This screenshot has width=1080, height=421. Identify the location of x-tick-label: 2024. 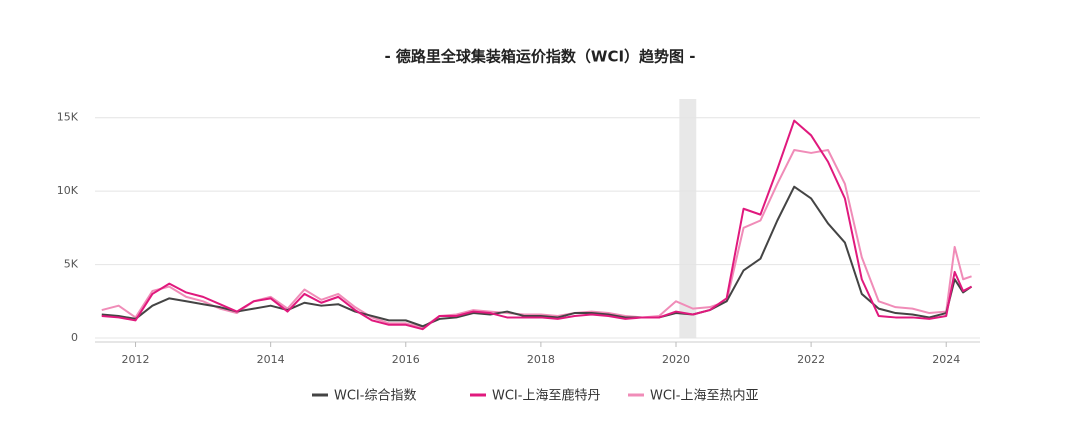
(946, 359).